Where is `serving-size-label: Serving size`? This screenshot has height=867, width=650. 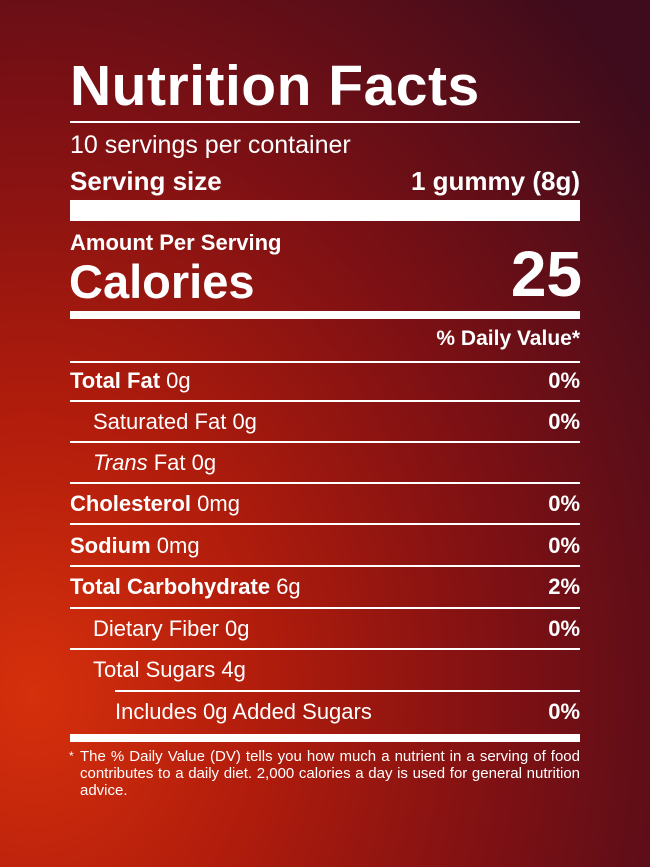
serving-size-label: Serving size is located at coordinates (146, 181).